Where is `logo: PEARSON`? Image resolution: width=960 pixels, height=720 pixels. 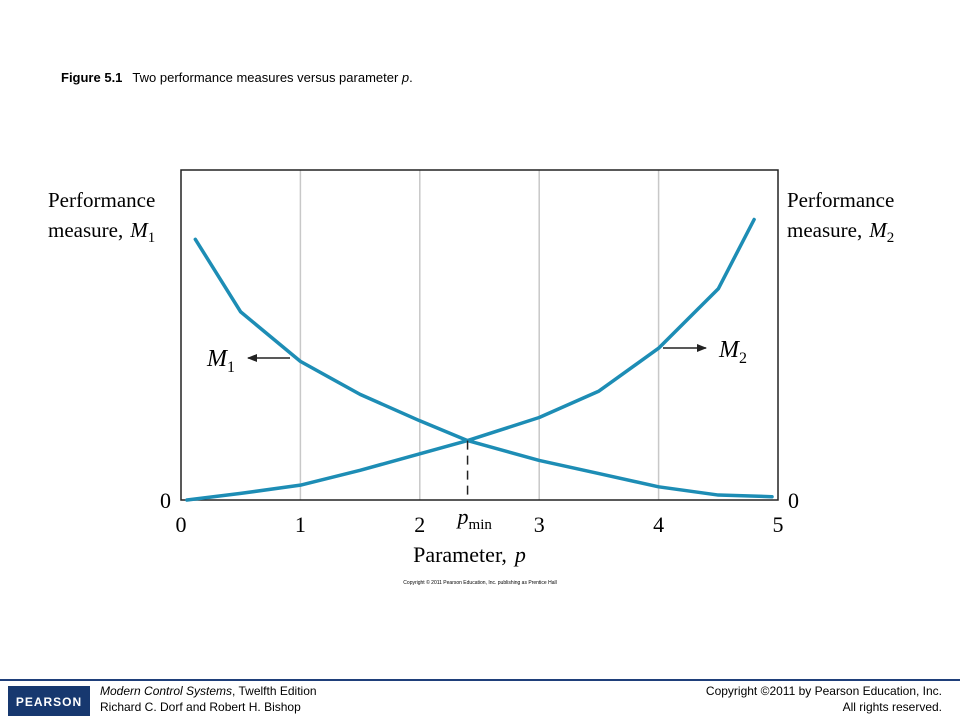 logo: PEARSON is located at coordinates (49, 702).